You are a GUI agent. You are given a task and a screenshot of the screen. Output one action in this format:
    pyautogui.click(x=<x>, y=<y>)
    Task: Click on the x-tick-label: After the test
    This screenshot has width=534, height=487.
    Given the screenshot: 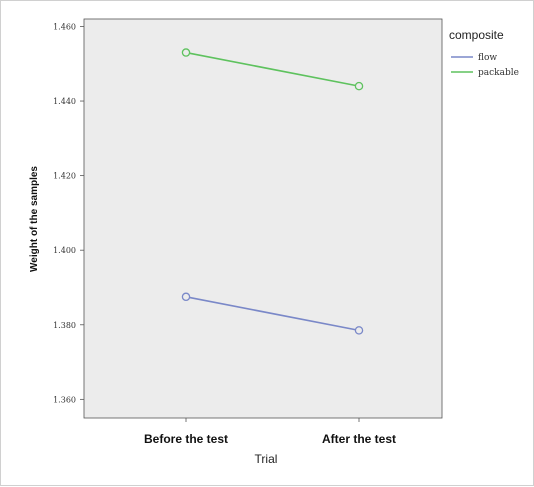 What is the action you would take?
    pyautogui.click(x=359, y=439)
    